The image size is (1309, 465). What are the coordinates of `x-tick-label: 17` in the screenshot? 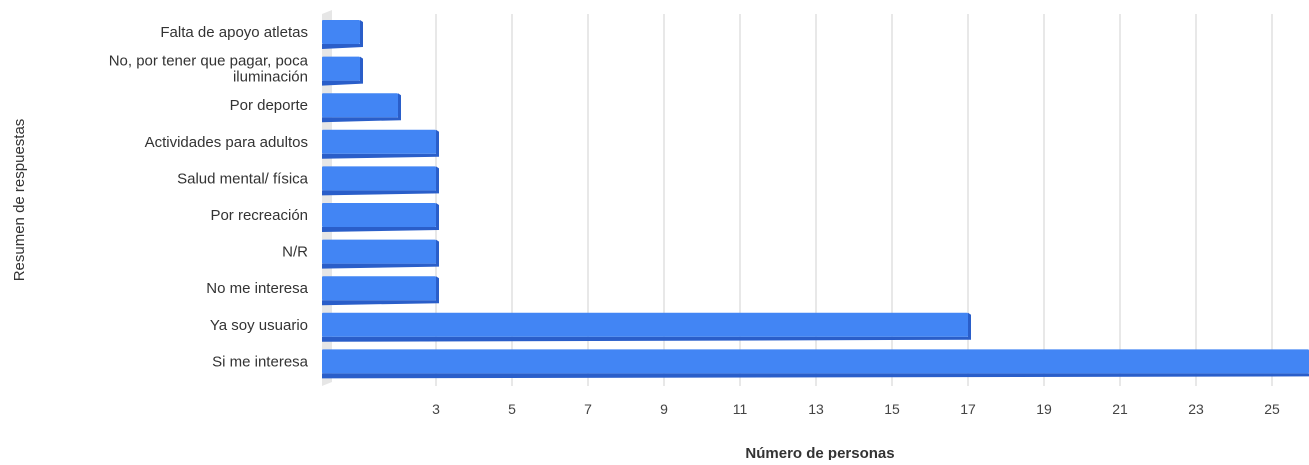 It's located at (968, 409).